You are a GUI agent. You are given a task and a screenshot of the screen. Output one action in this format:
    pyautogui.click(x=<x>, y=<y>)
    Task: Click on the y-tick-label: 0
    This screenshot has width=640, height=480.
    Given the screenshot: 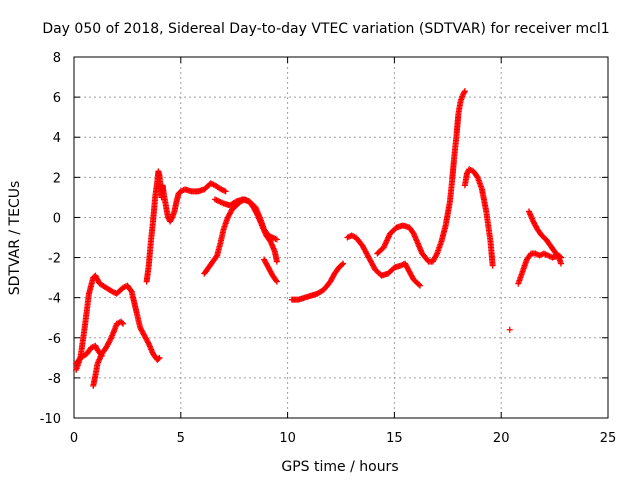 What is the action you would take?
    pyautogui.click(x=57, y=218)
    